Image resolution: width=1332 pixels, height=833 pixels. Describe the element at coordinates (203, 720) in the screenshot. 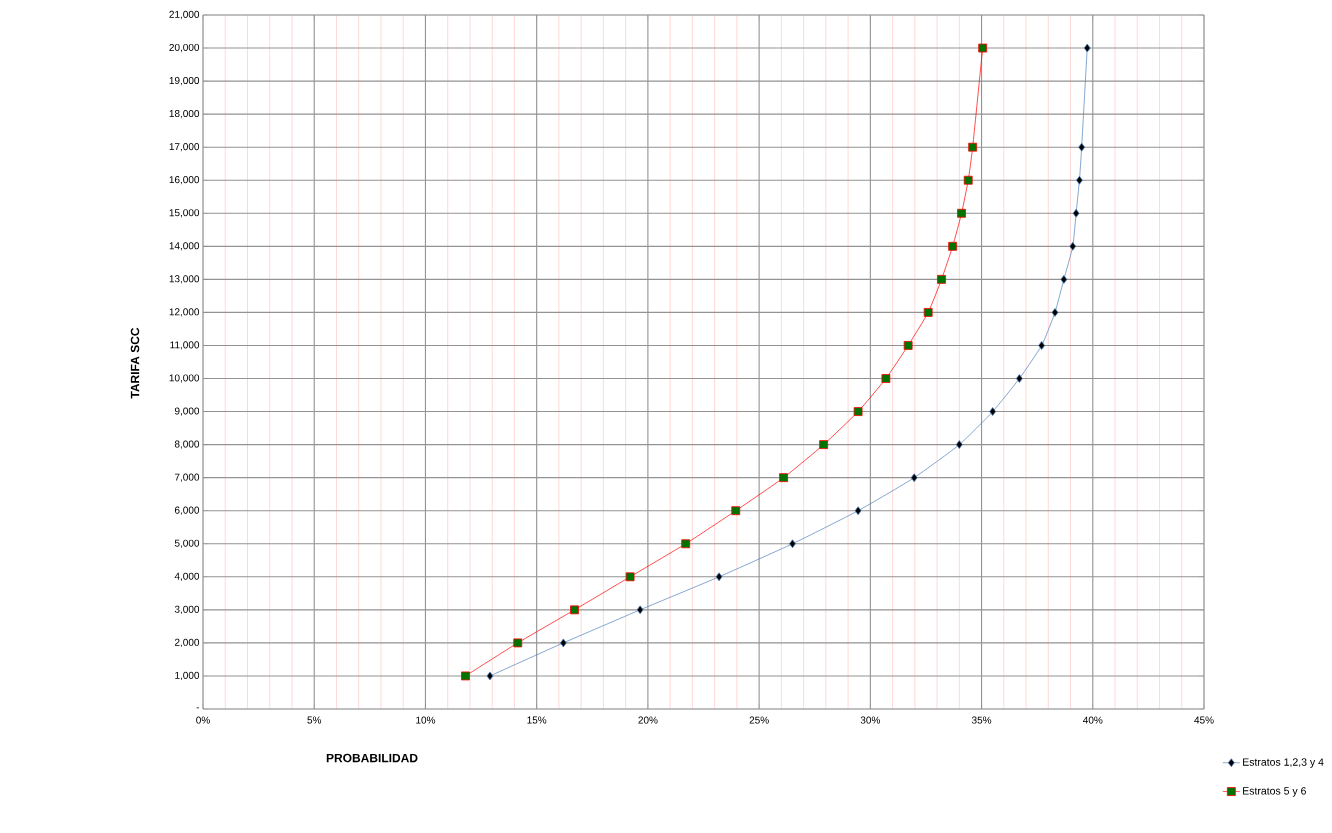

I see `x-tick-label: 0%` at that location.